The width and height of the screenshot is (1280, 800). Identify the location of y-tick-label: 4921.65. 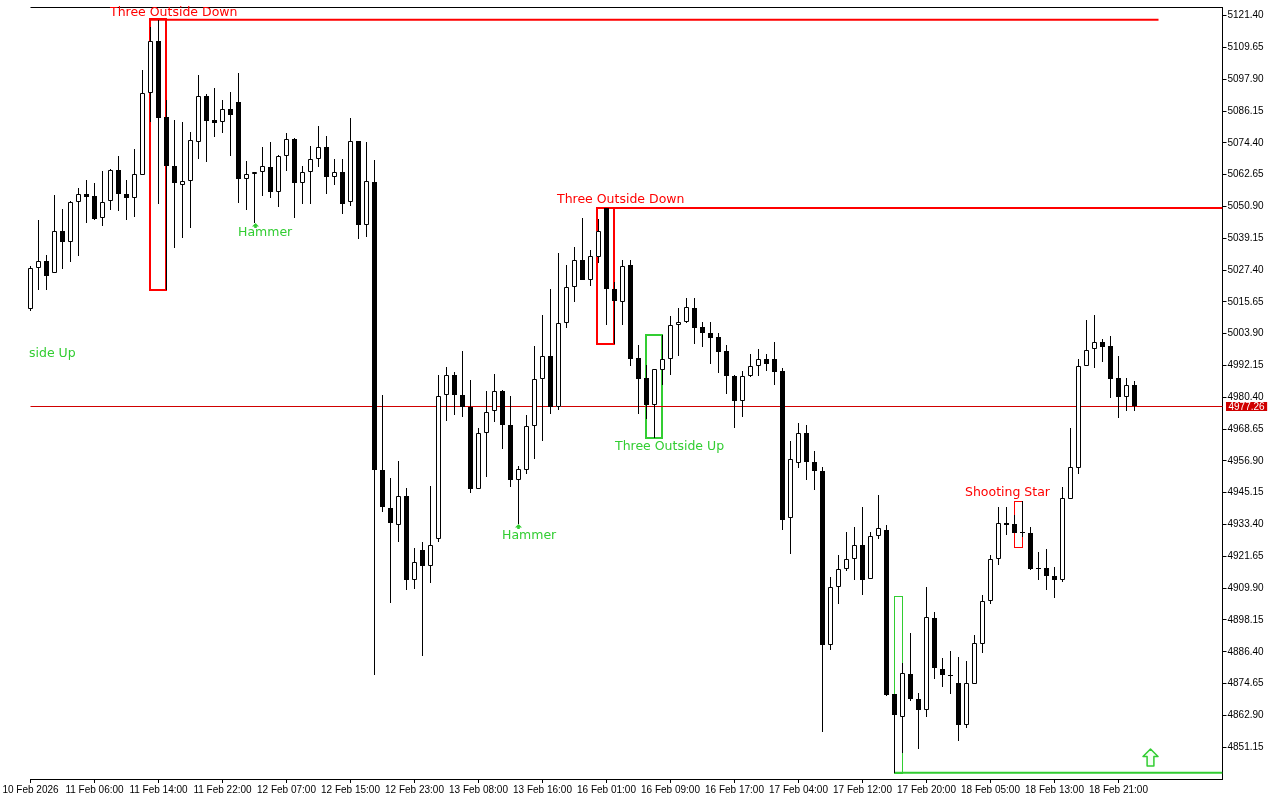
(1246, 556).